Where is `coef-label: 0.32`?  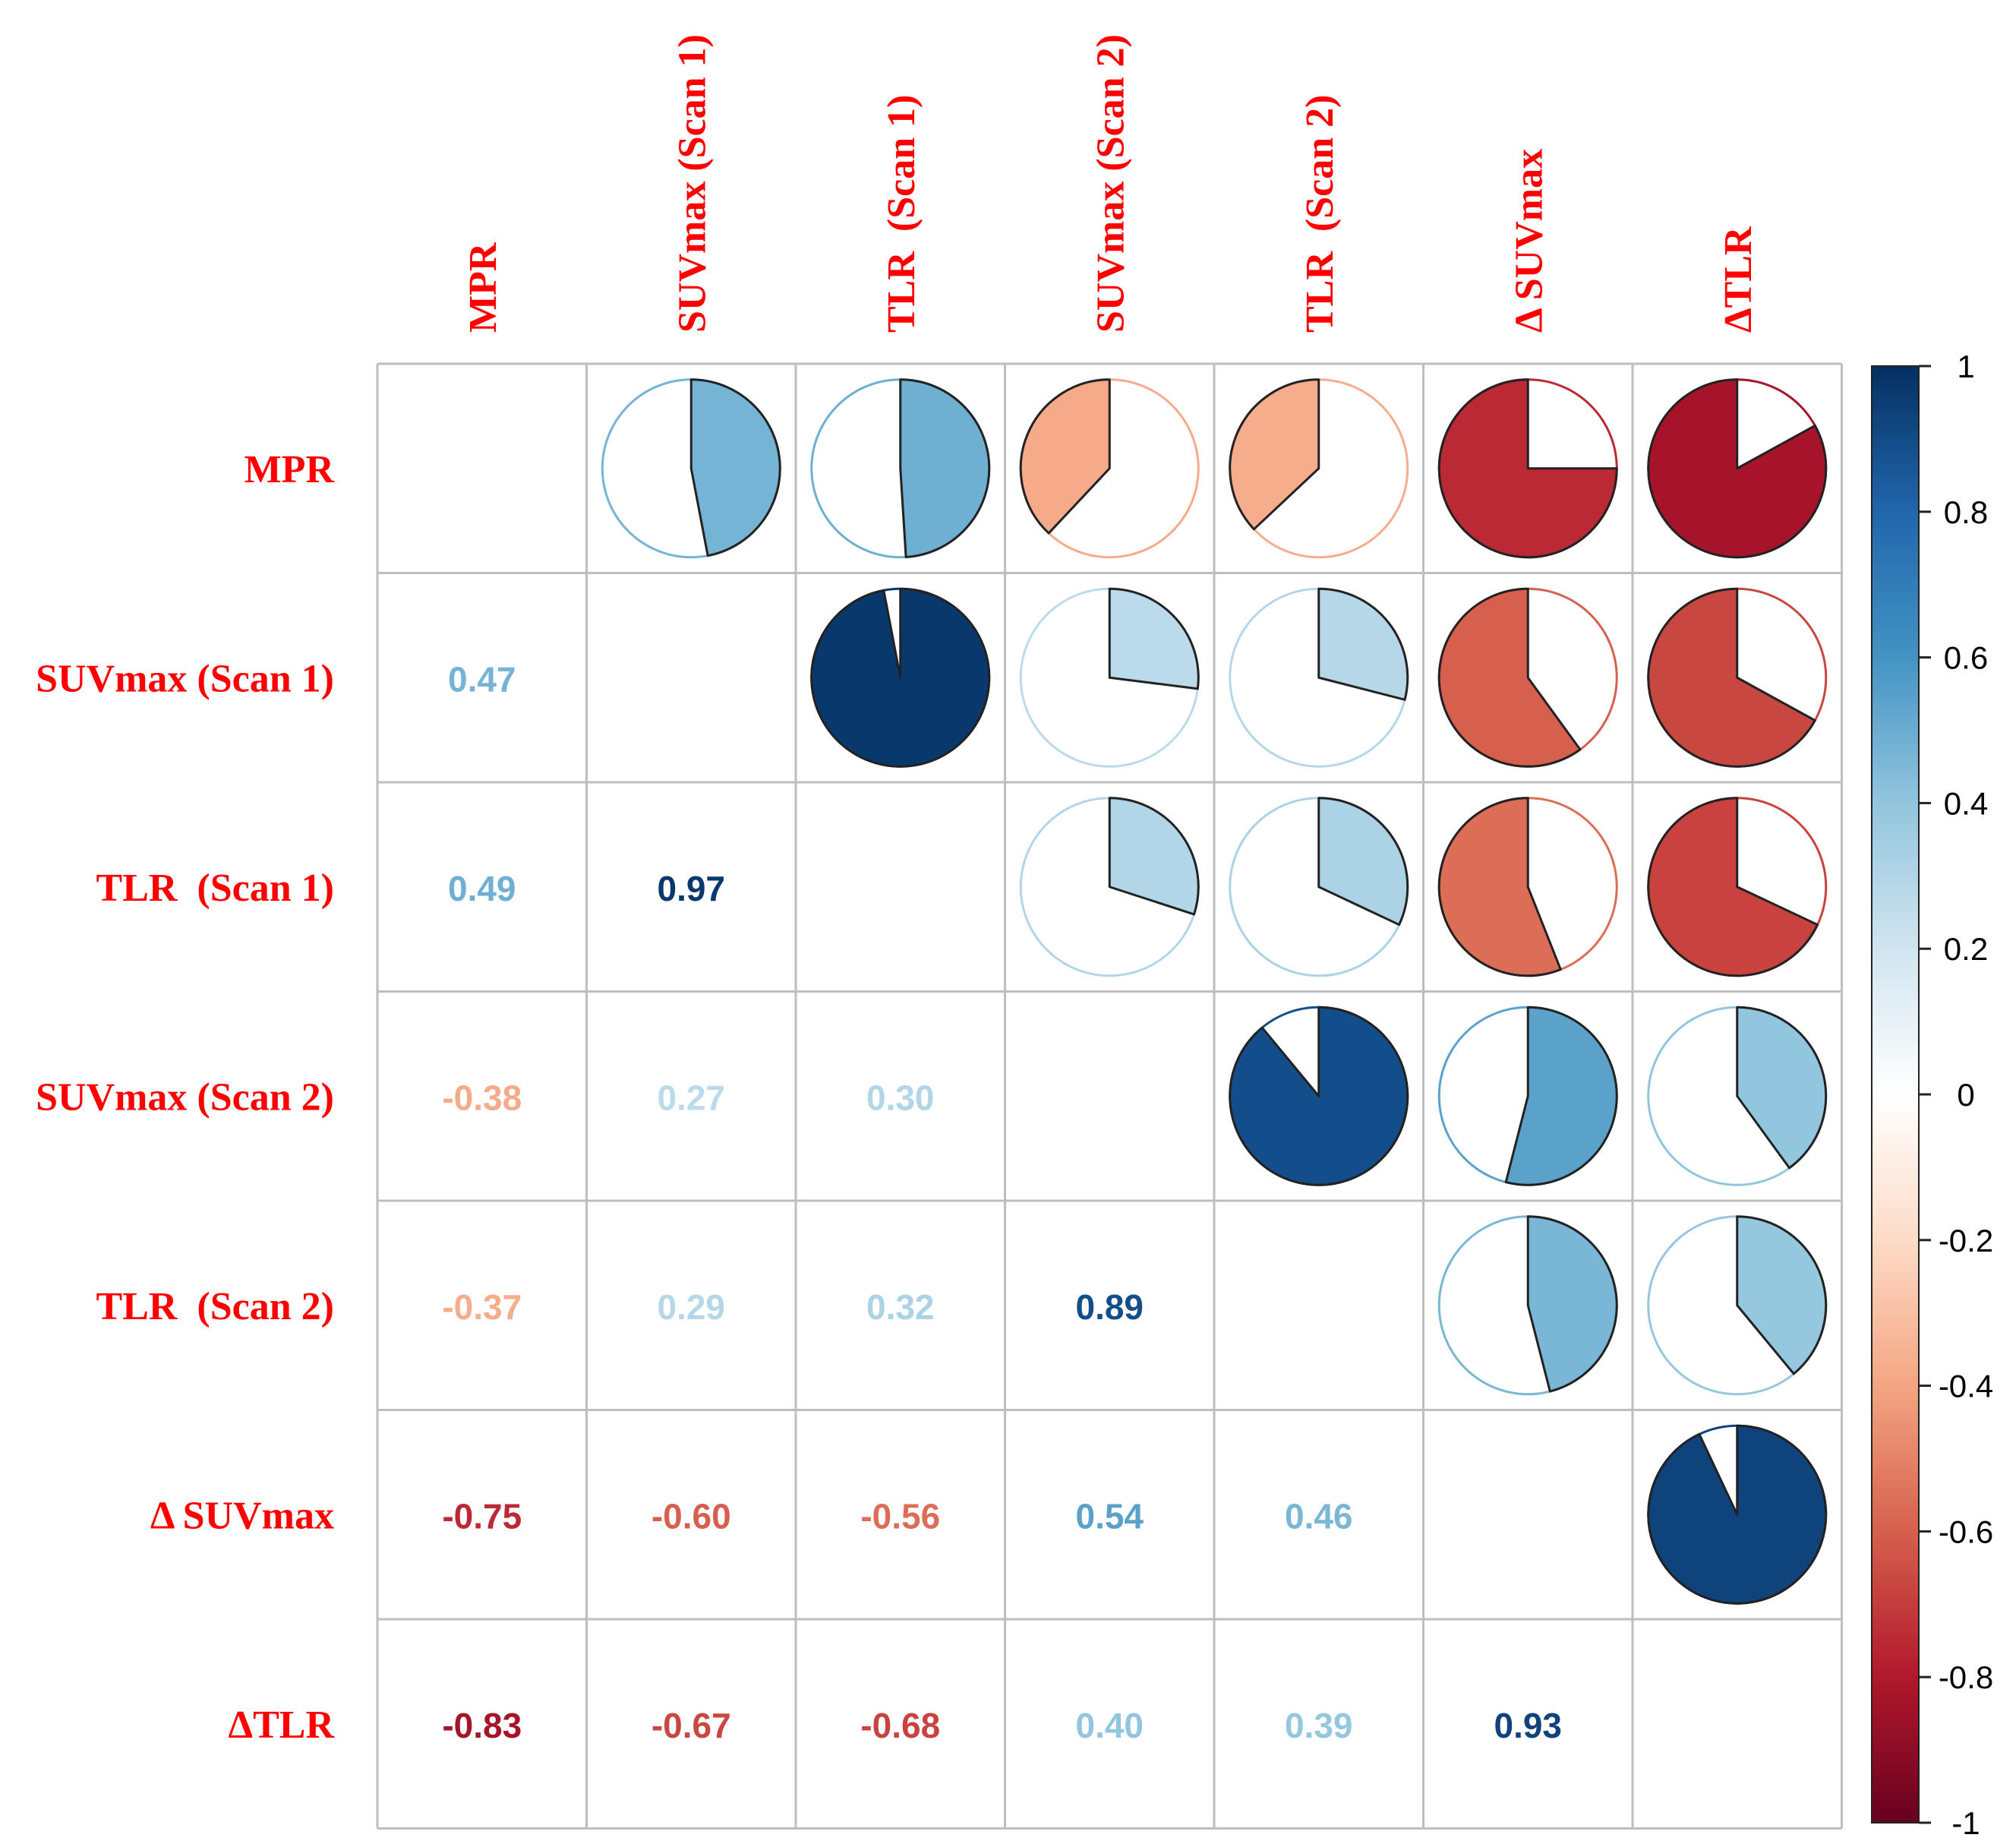 coef-label: 0.32 is located at coordinates (901, 1307).